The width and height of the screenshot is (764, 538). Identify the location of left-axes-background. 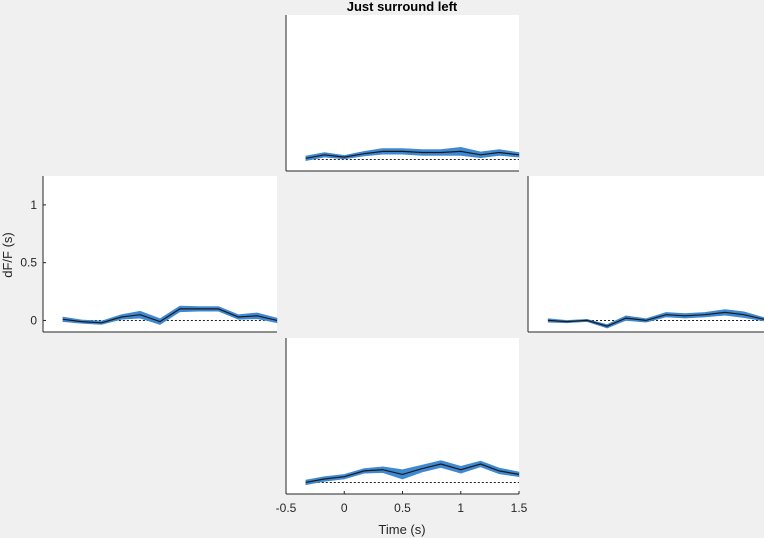
(160, 254).